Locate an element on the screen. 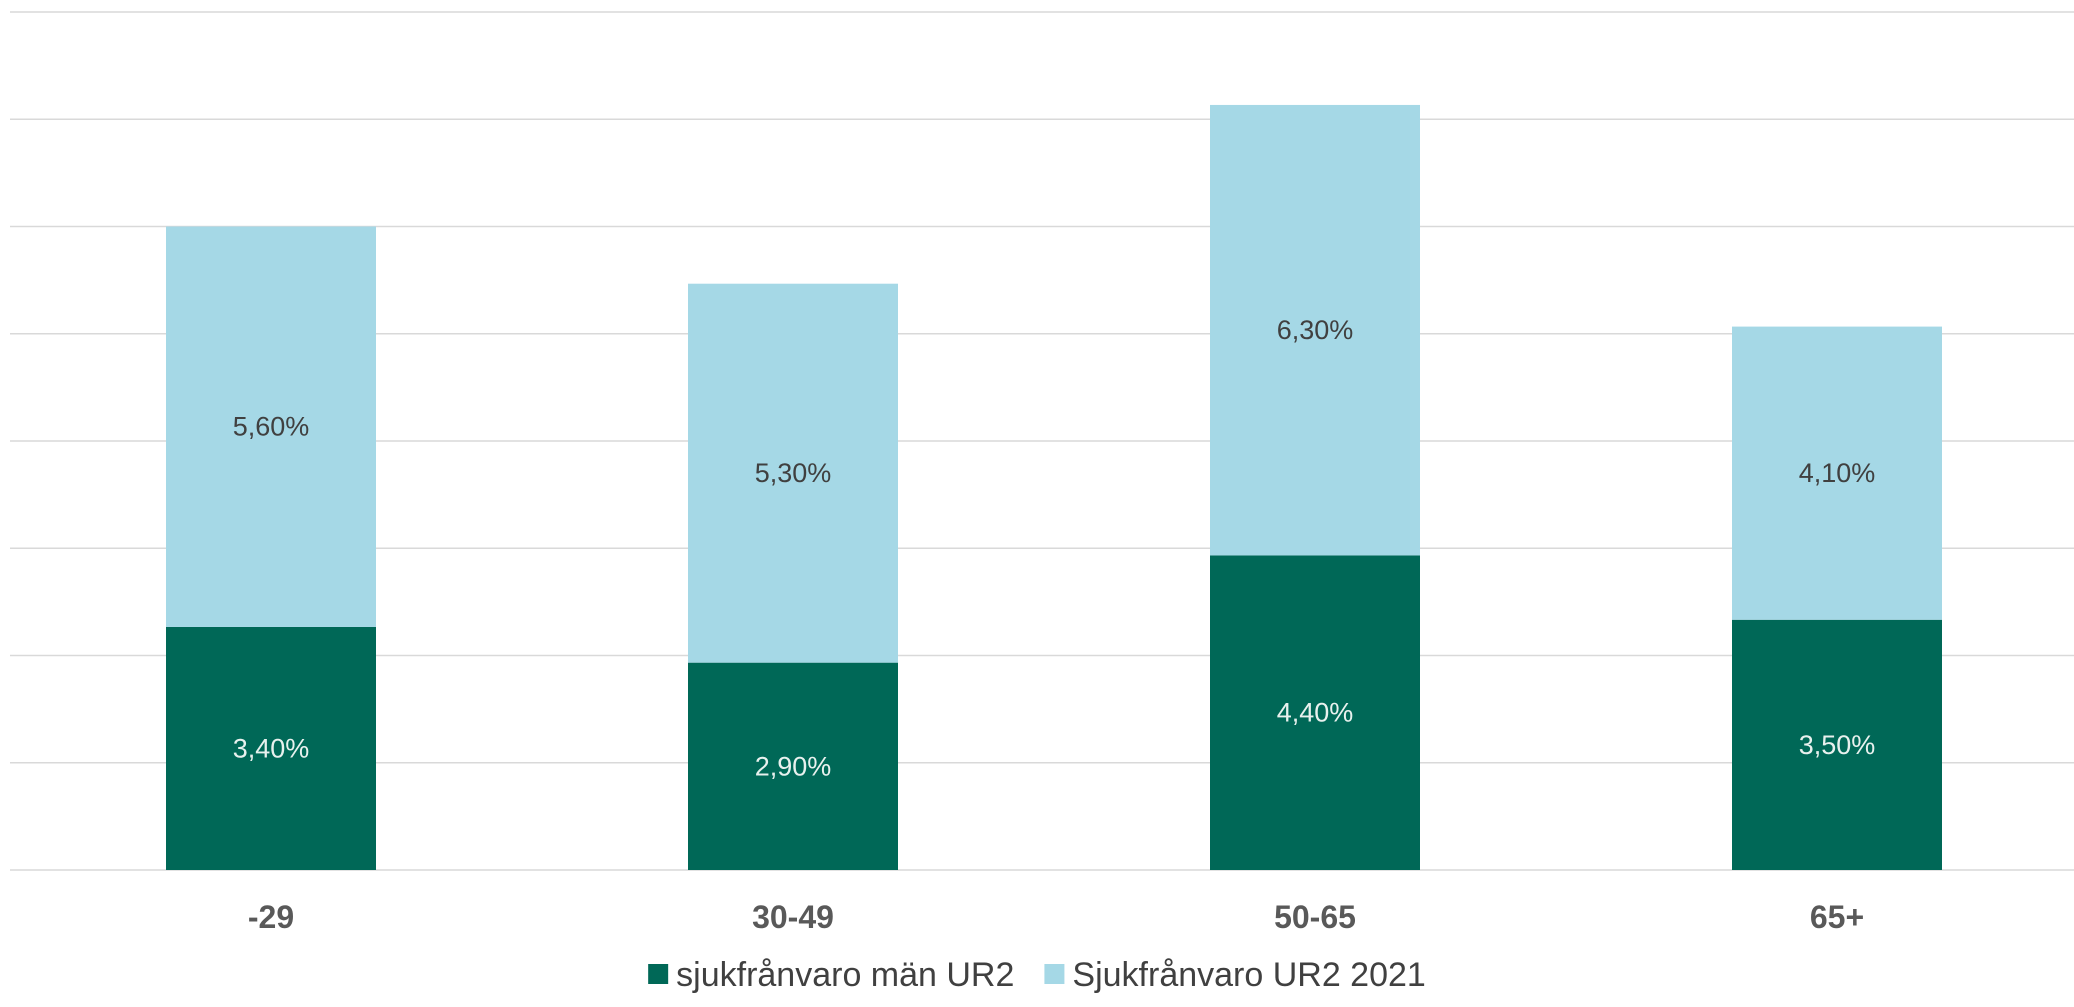  x-tick-label: -29 is located at coordinates (271, 917).